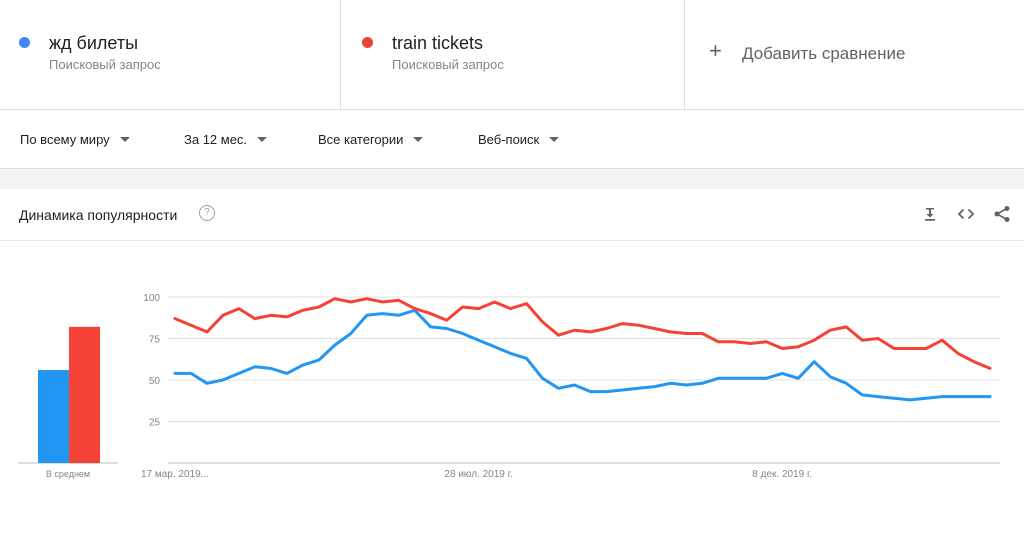  I want to click on y-tick-label: 100, so click(151, 298).